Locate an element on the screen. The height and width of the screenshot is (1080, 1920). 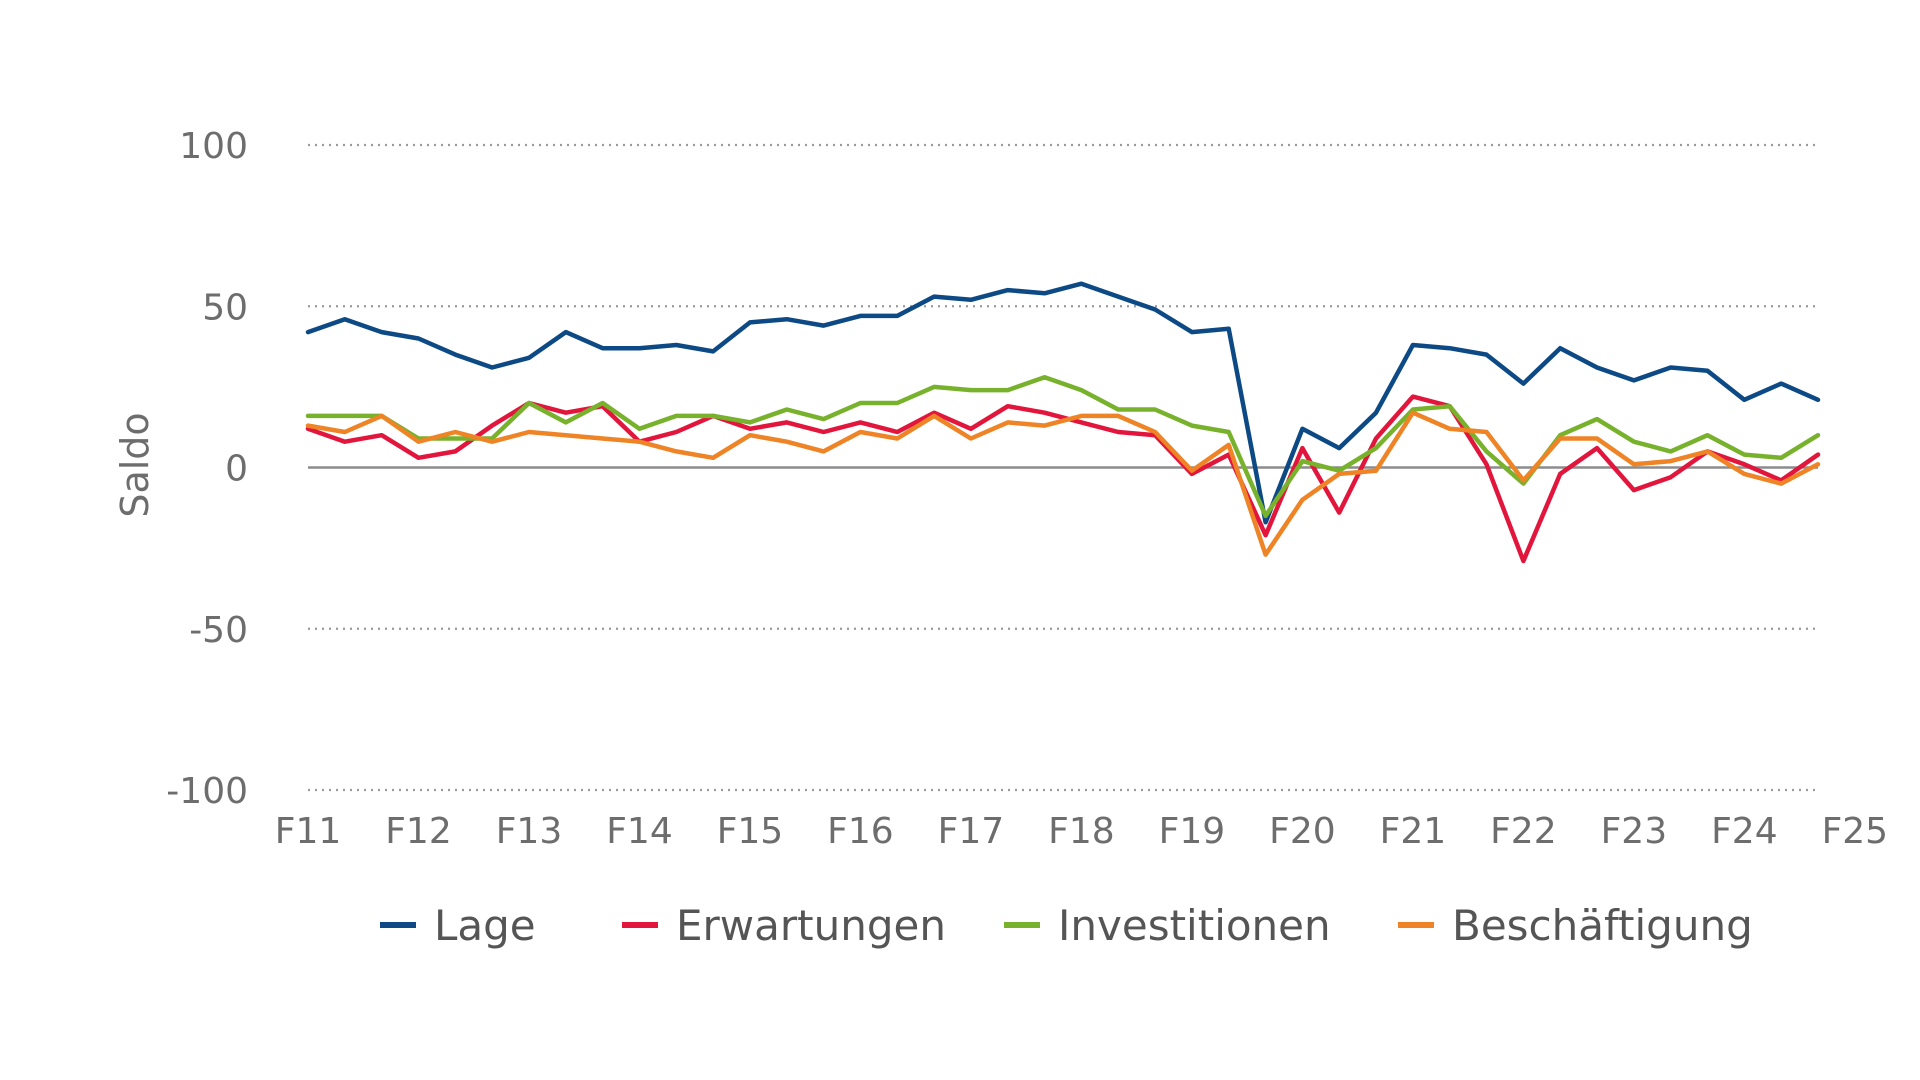
x-tick-label: F19 is located at coordinates (1192, 831).